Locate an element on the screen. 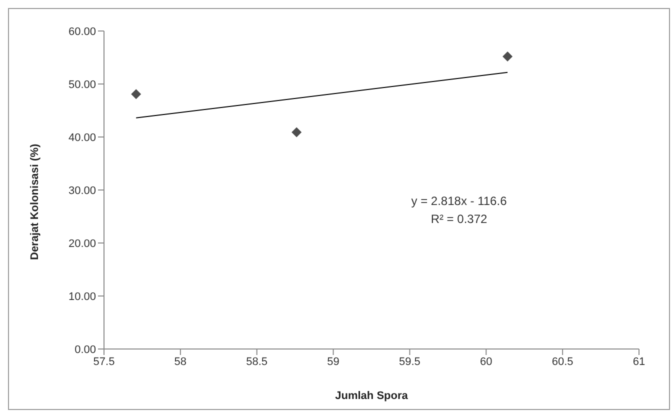  y-axis-title: Derajat Kolonisasi (%) is located at coordinates (34, 202).